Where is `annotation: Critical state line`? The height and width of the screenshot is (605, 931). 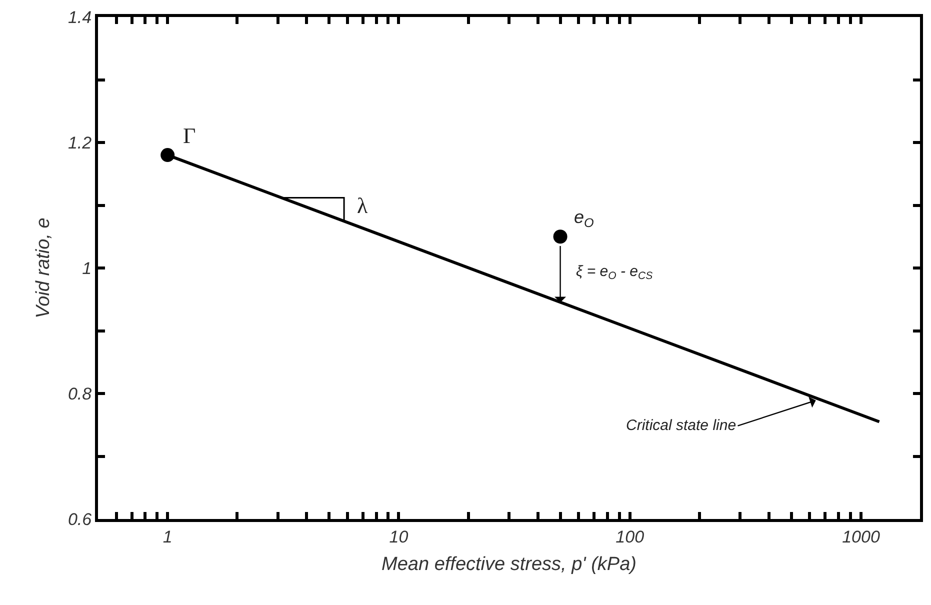 annotation: Critical state line is located at coordinates (681, 425).